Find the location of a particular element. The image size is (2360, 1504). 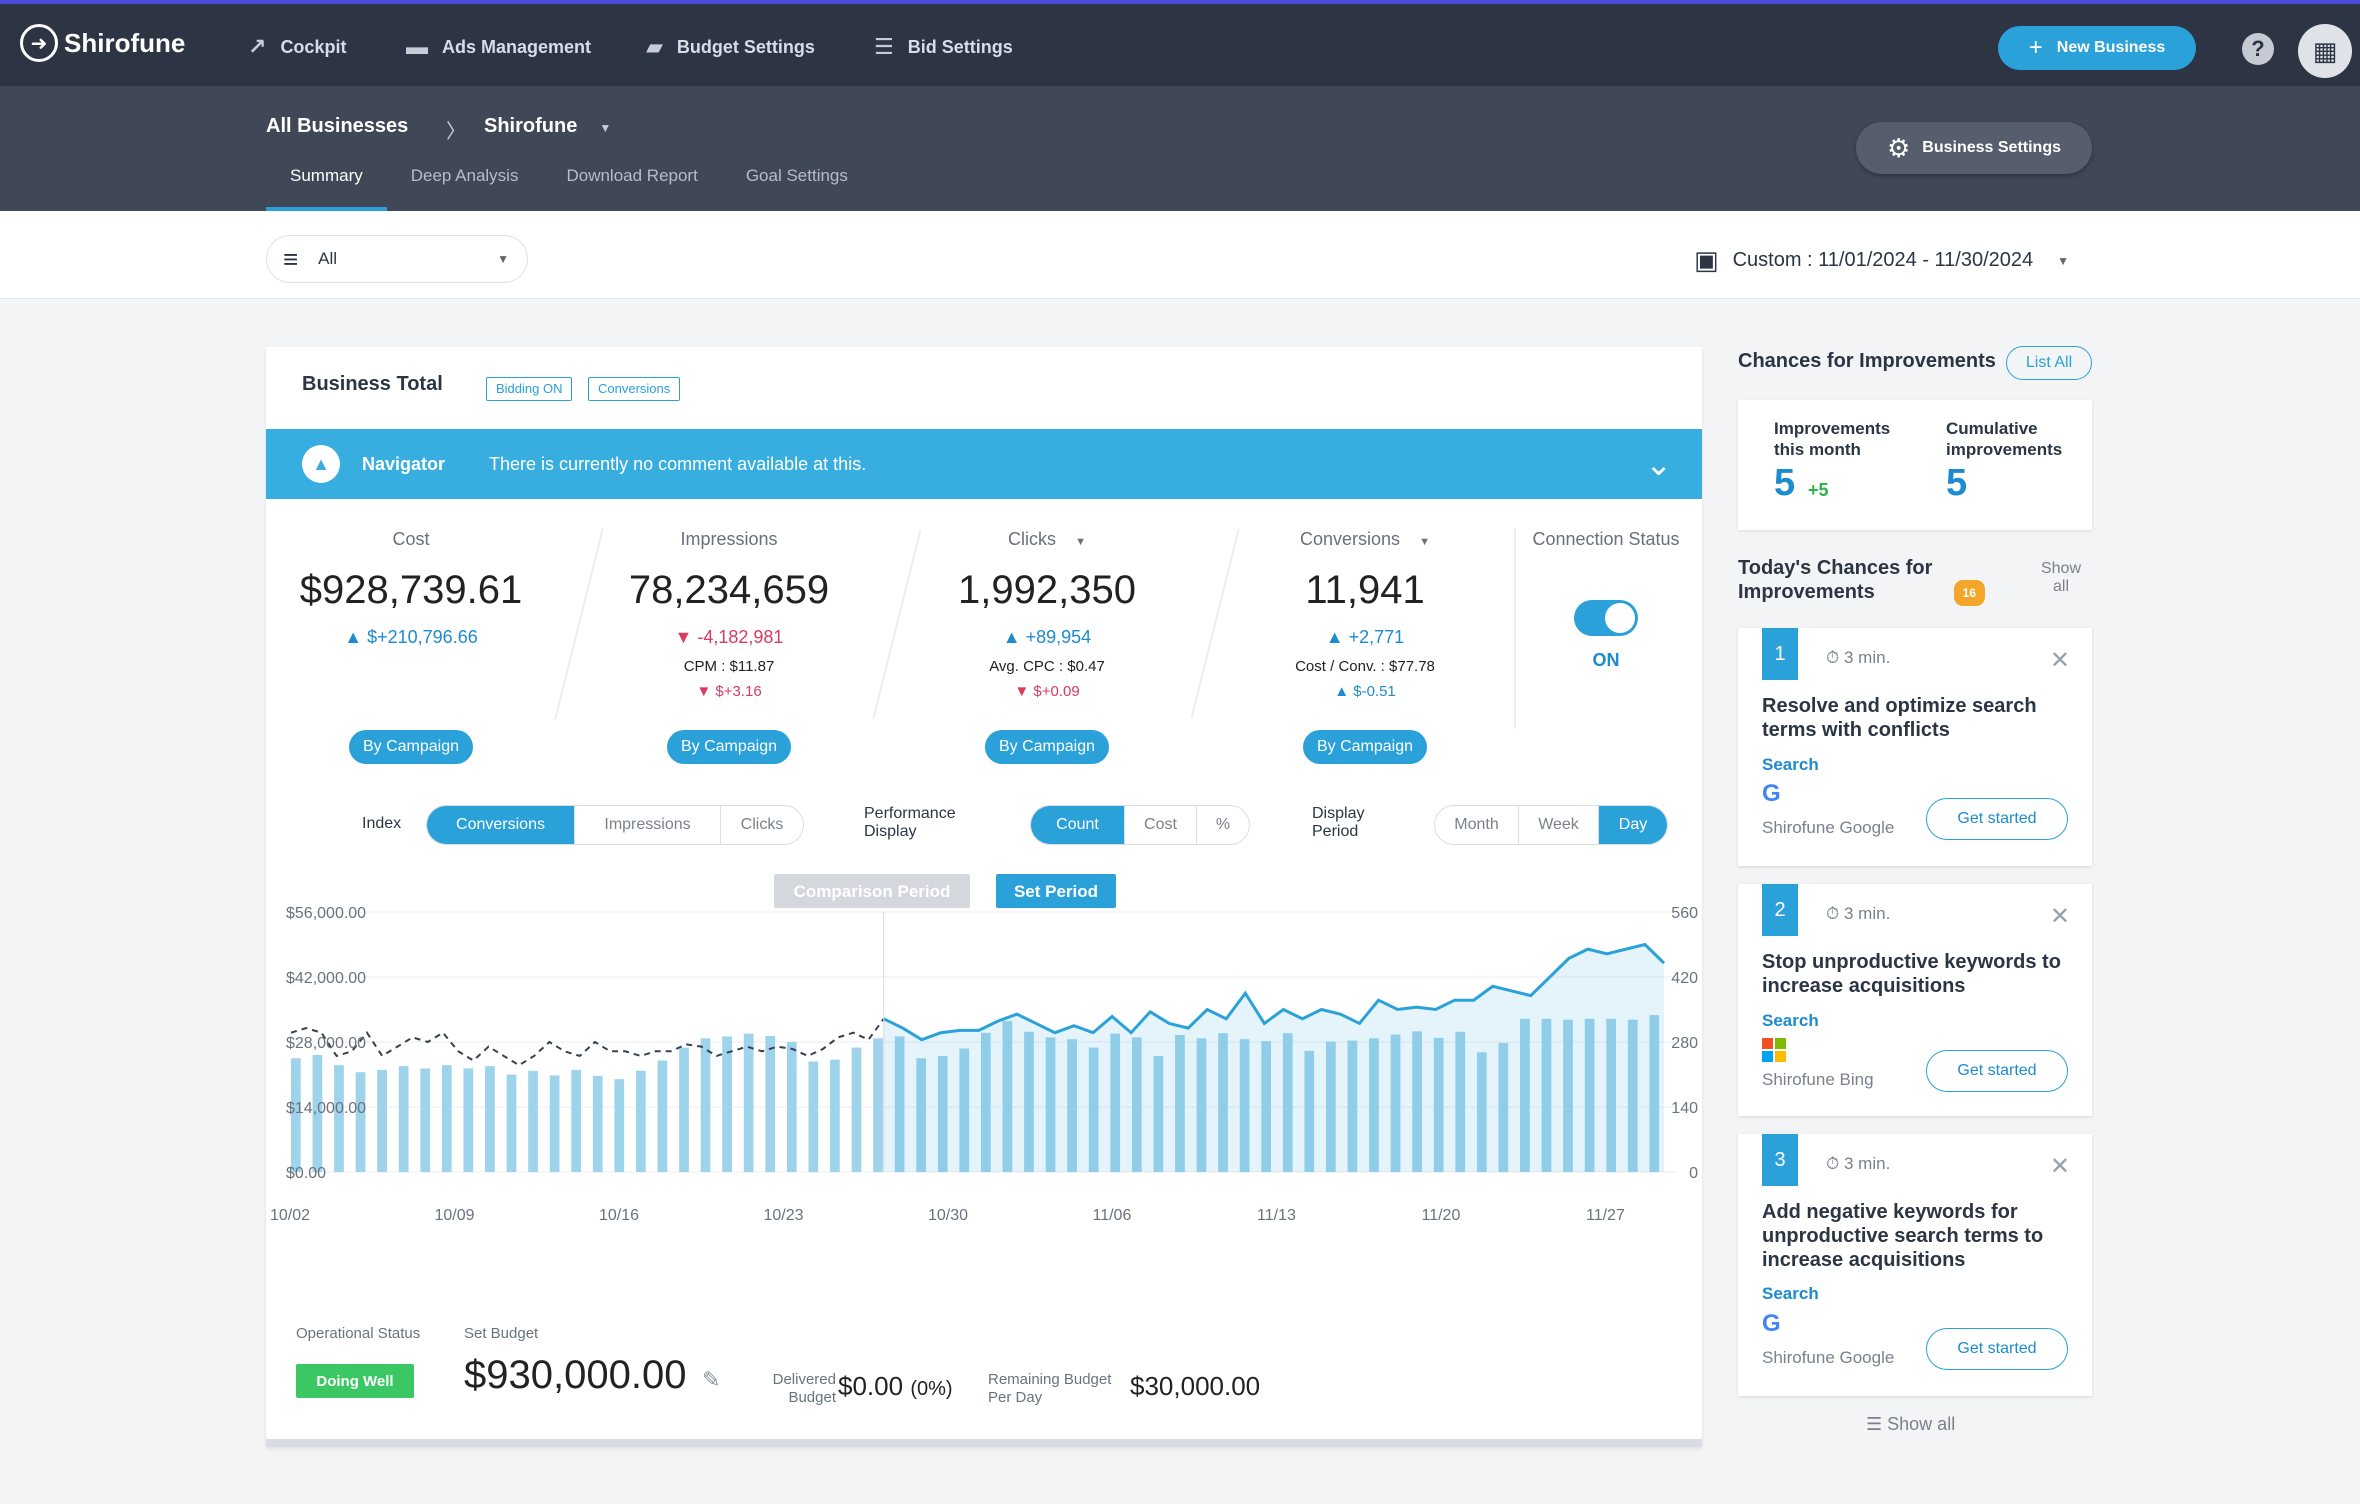

delivered-budget-value: $0.00 (0%) is located at coordinates (895, 1386).